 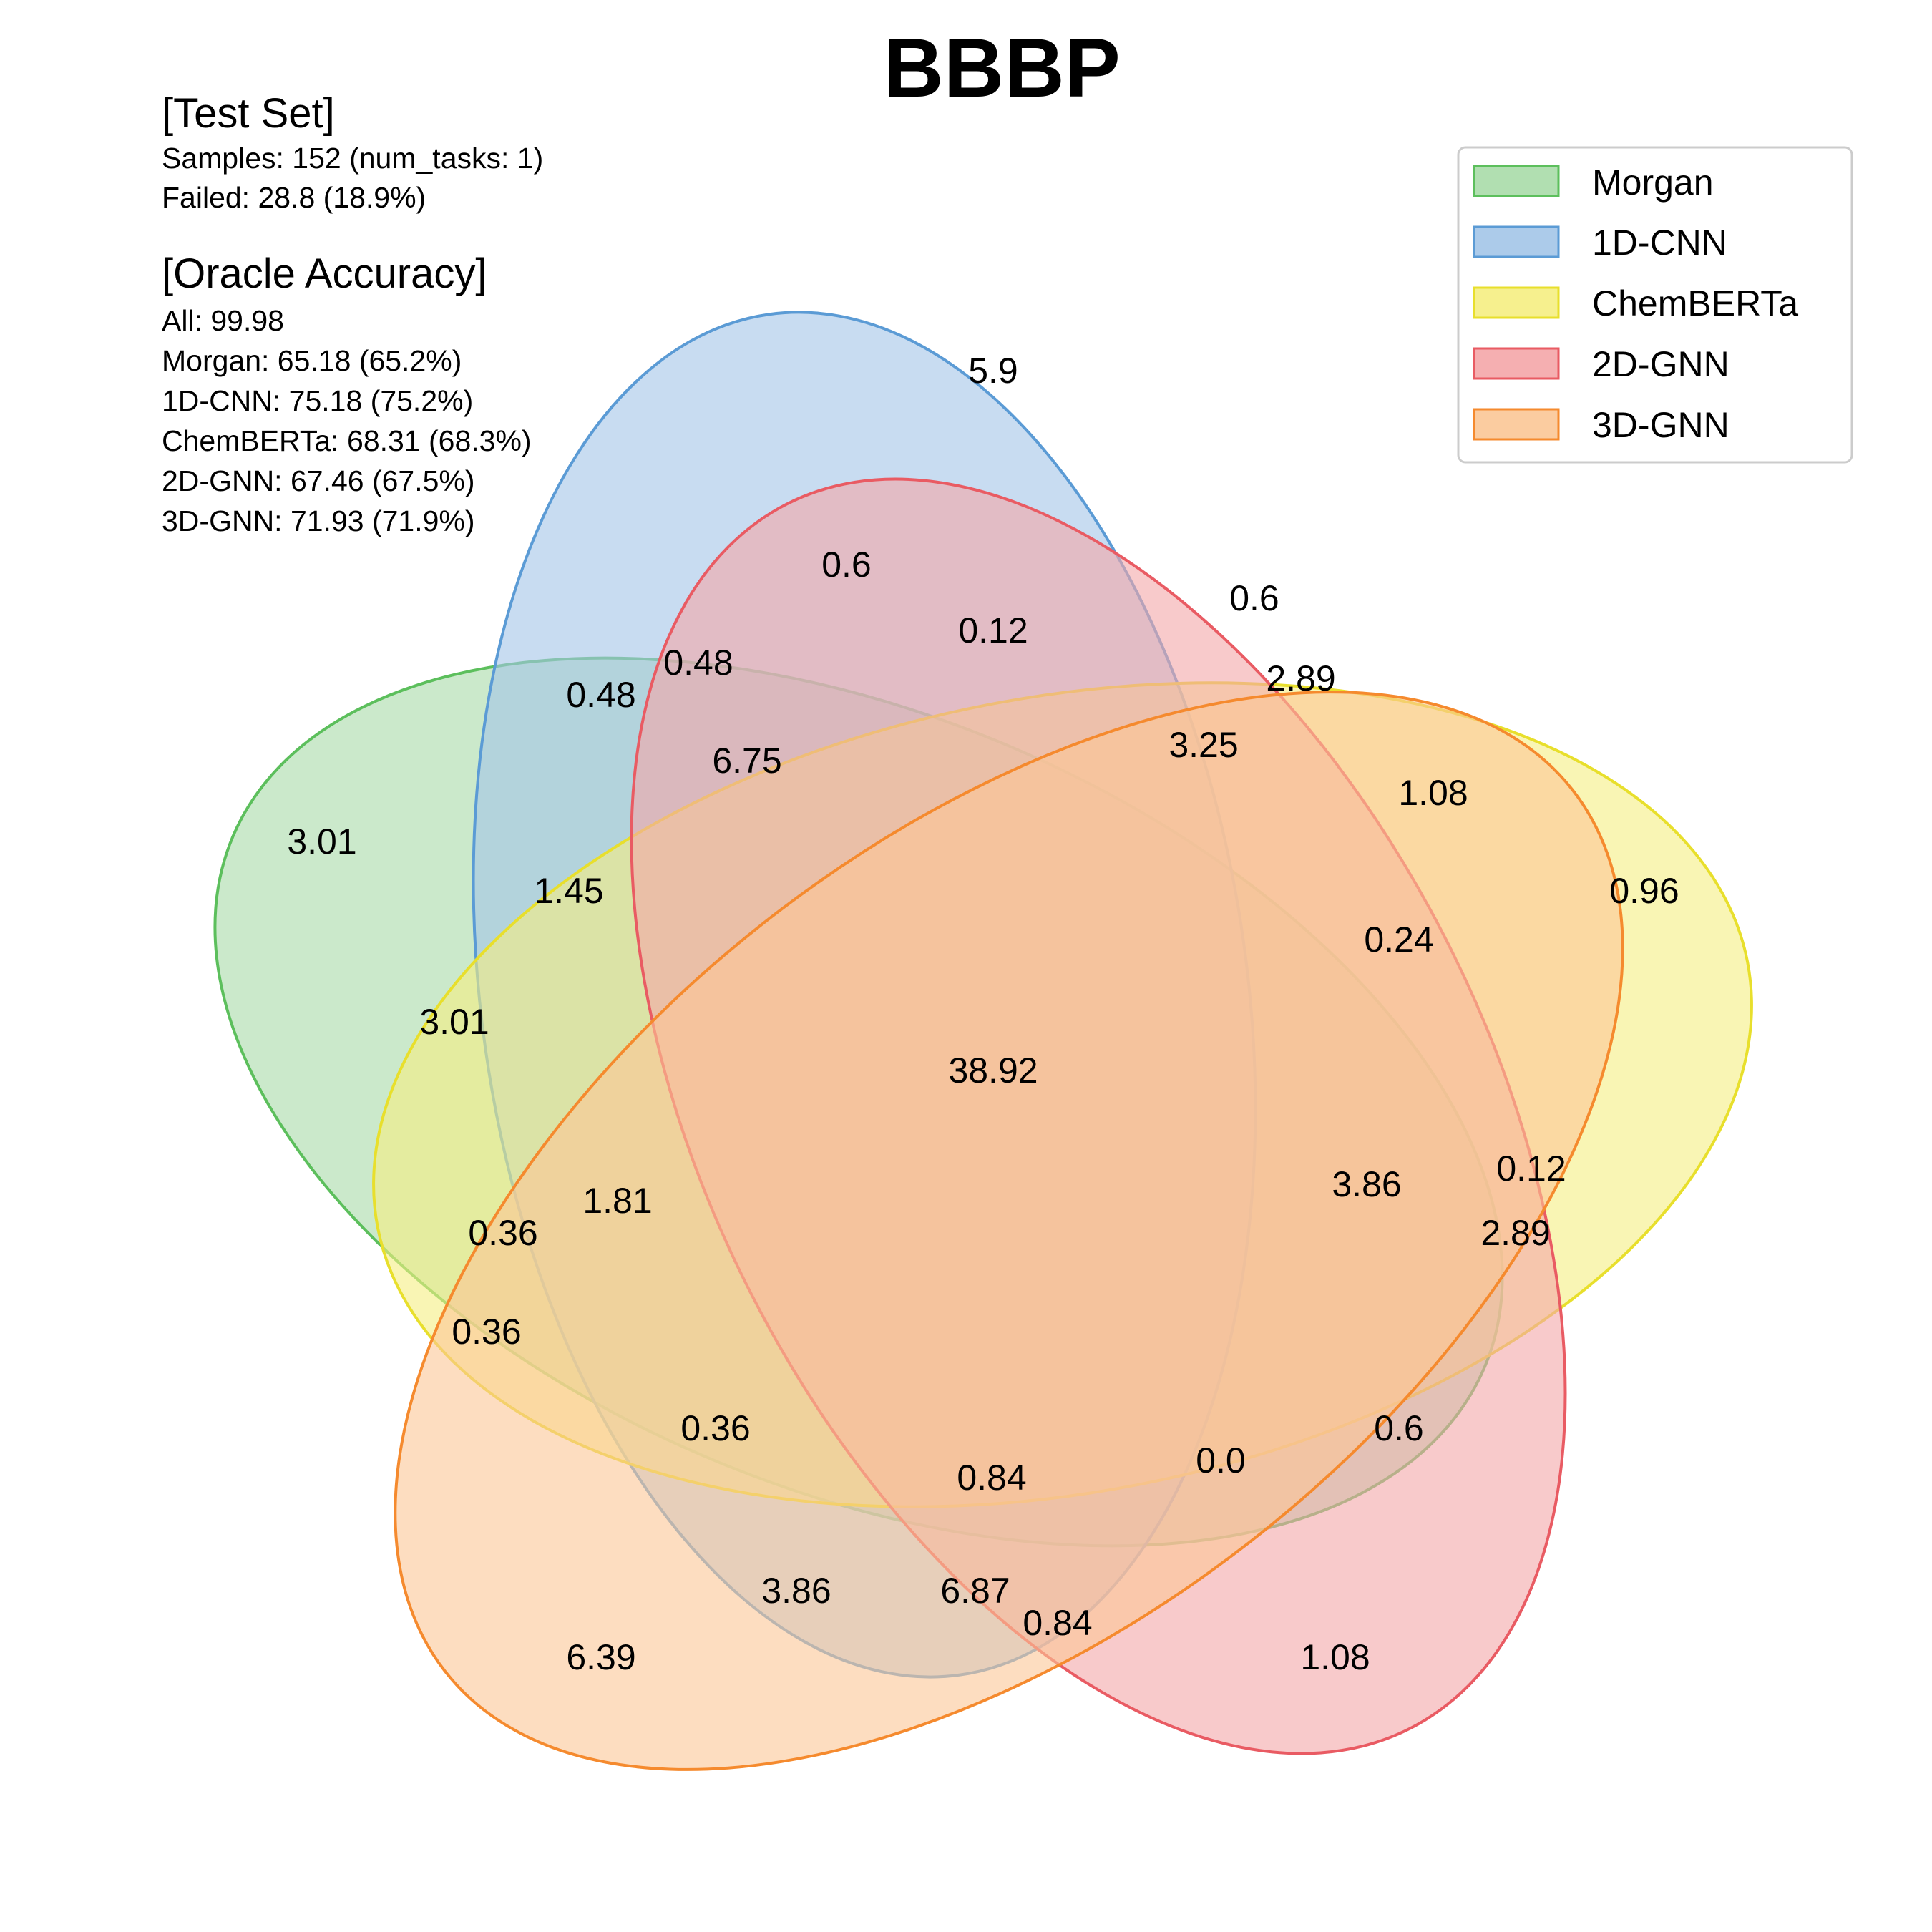 I want to click on test-set-failed: Failed: 28.8 (18.9%), so click(x=294, y=197).